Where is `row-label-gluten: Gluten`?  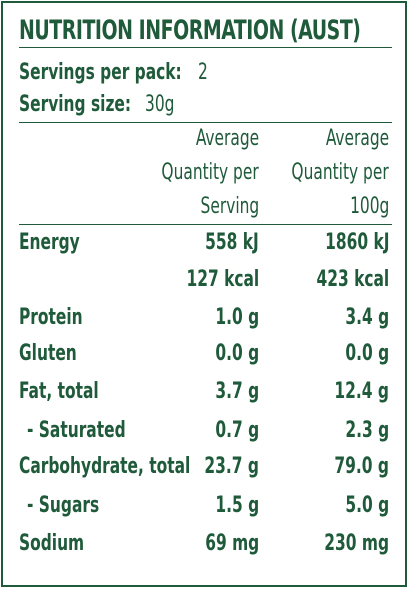
row-label-gluten: Gluten is located at coordinates (48, 353).